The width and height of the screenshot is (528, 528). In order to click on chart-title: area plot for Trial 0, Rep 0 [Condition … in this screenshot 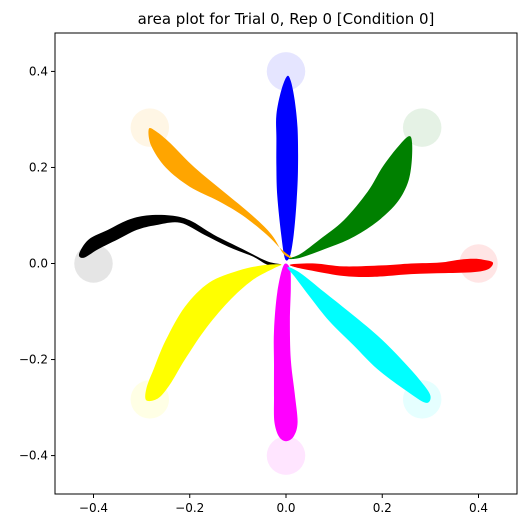, I will do `click(286, 19)`.